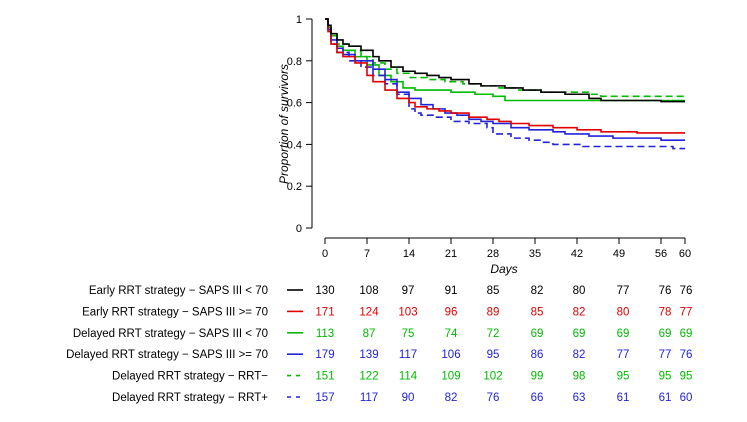 The image size is (747, 422). What do you see at coordinates (579, 398) in the screenshot?
I see `at-risk-count: 63` at bounding box center [579, 398].